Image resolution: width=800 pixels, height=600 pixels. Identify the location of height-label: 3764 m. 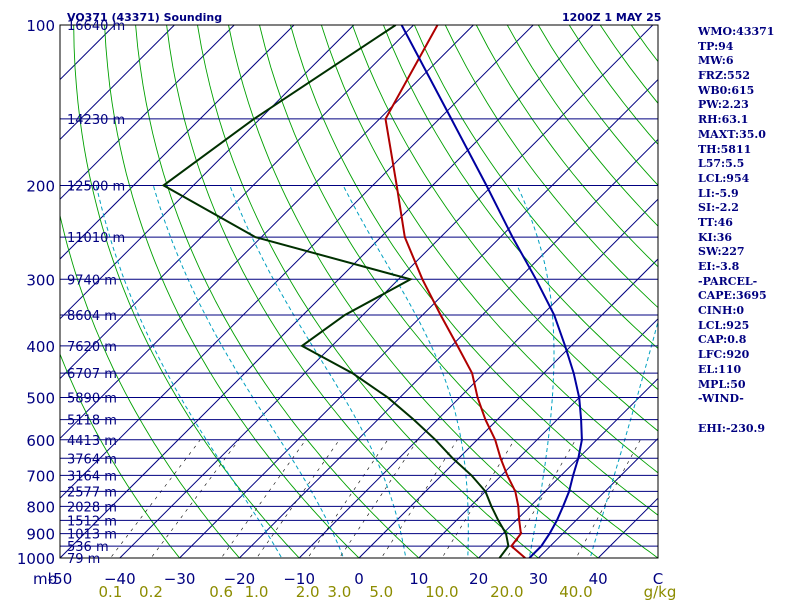
(92, 459).